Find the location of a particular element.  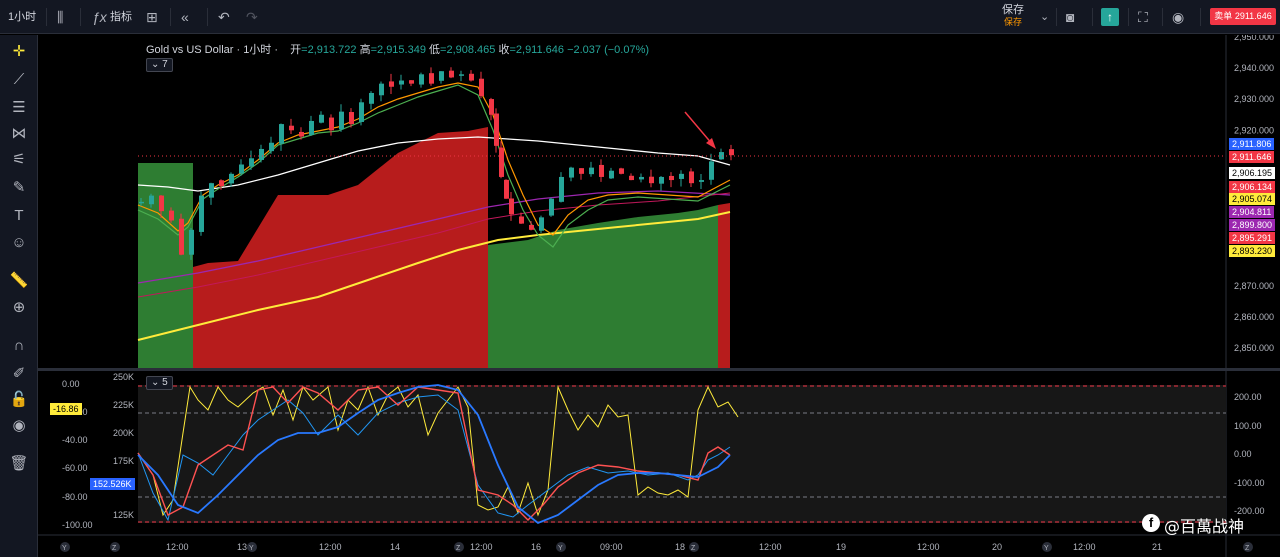

ma-green-line is located at coordinates (434, 166).